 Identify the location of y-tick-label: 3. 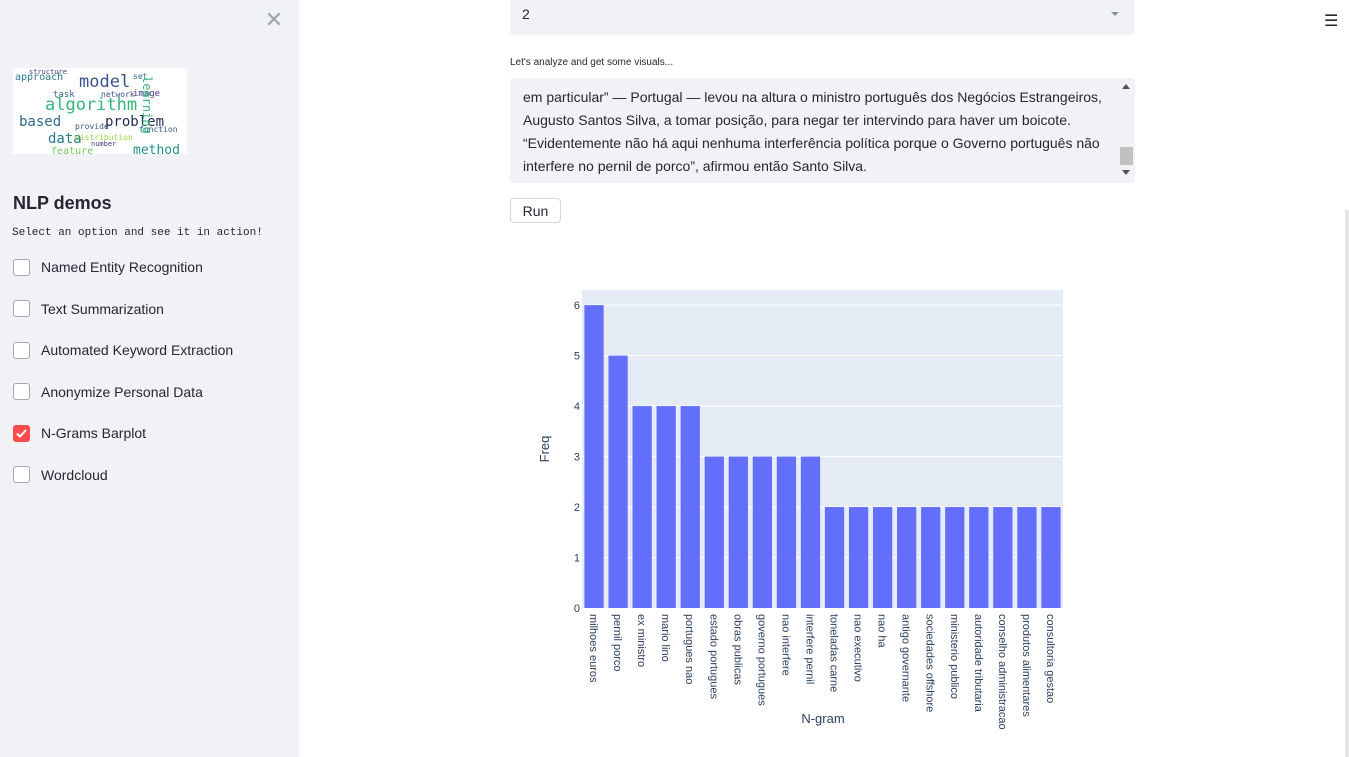
(577, 458).